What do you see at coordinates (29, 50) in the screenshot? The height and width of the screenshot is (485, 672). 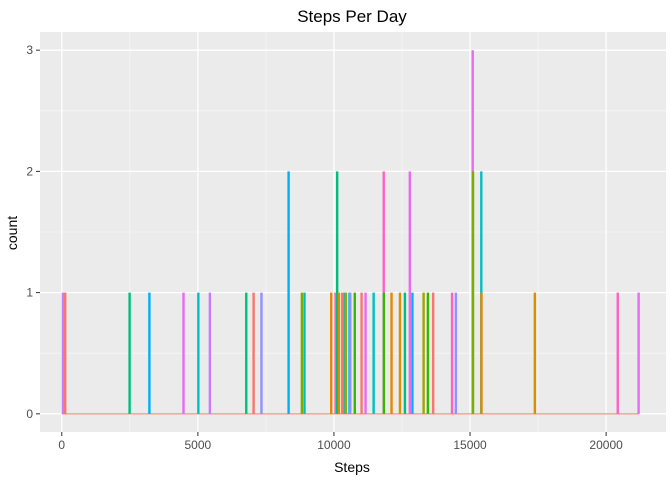 I see `y-tick-label: 3` at bounding box center [29, 50].